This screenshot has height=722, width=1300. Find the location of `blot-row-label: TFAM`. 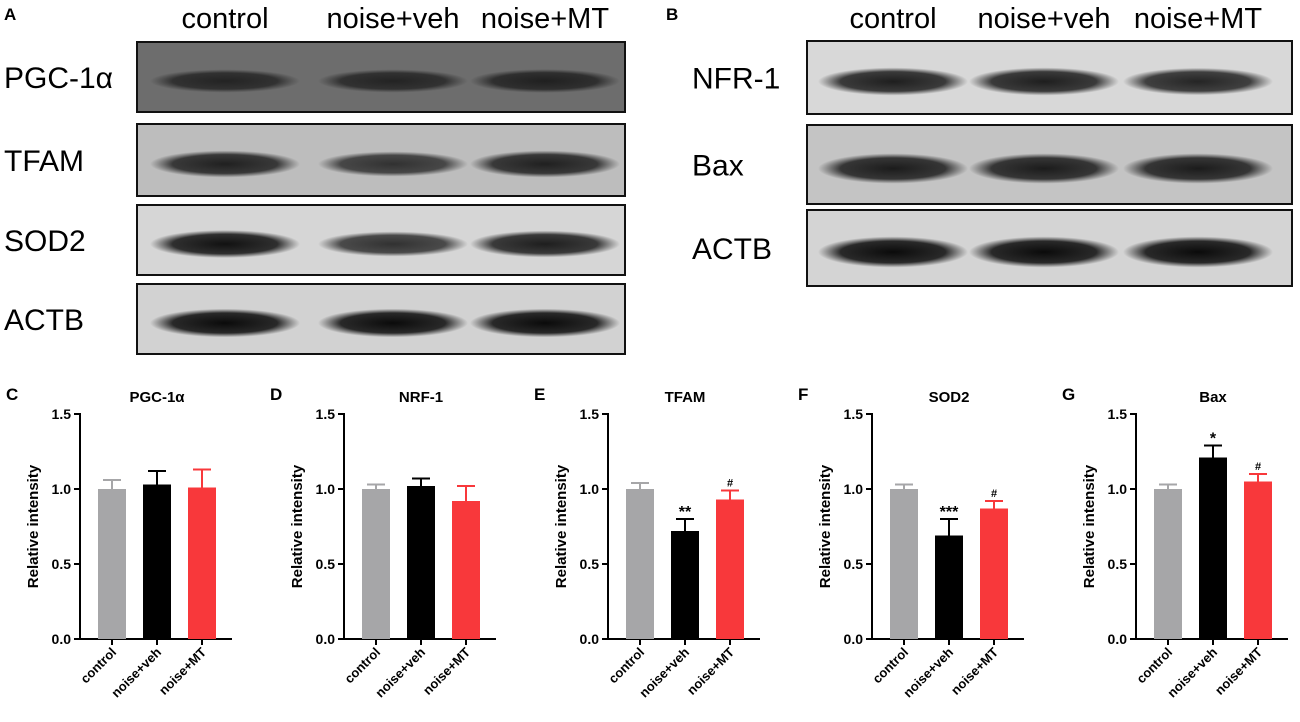

blot-row-label: TFAM is located at coordinates (44, 161).